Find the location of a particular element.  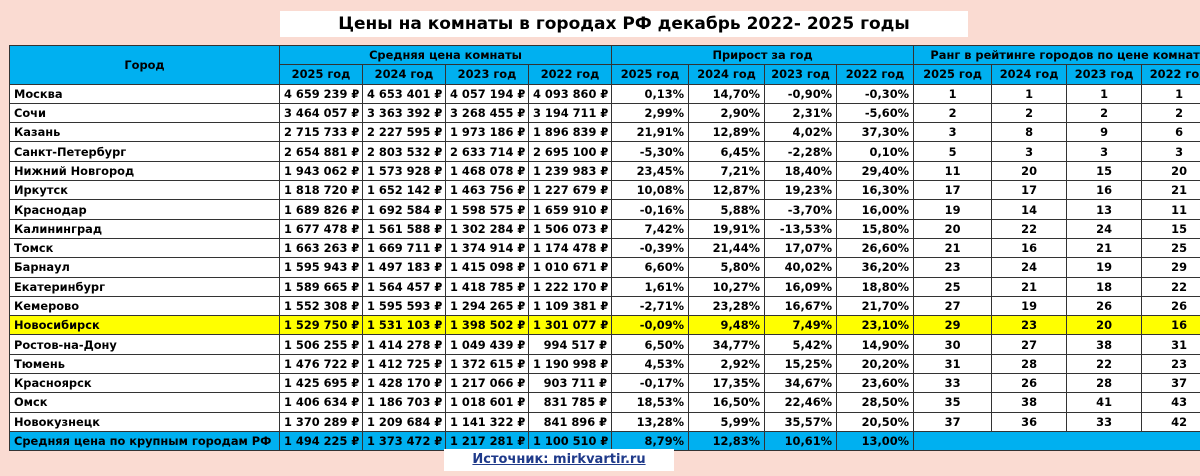

rank-cell: 29 is located at coordinates (953, 325).